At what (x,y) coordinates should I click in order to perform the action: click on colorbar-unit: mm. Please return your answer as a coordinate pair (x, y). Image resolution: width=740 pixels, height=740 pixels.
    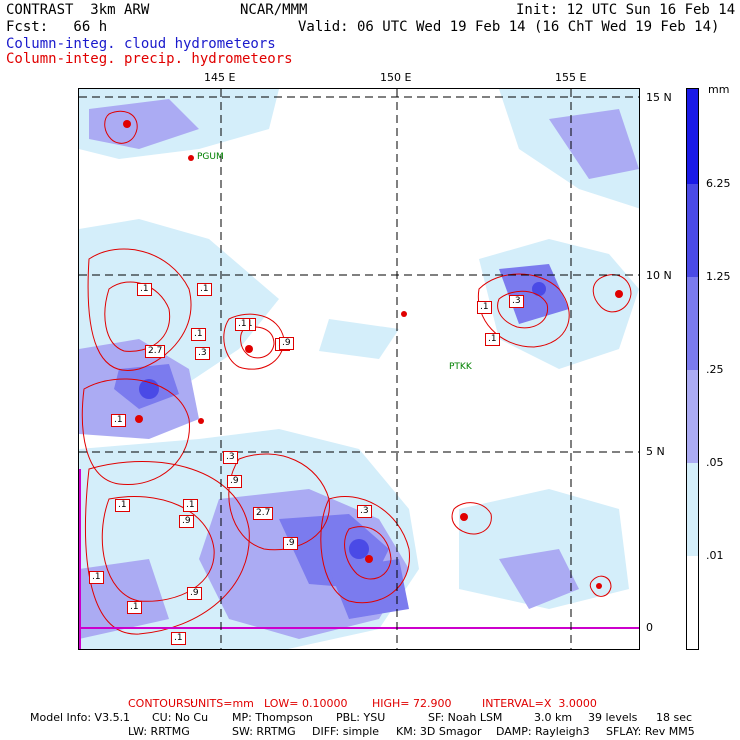
    Looking at the image, I should click on (719, 89).